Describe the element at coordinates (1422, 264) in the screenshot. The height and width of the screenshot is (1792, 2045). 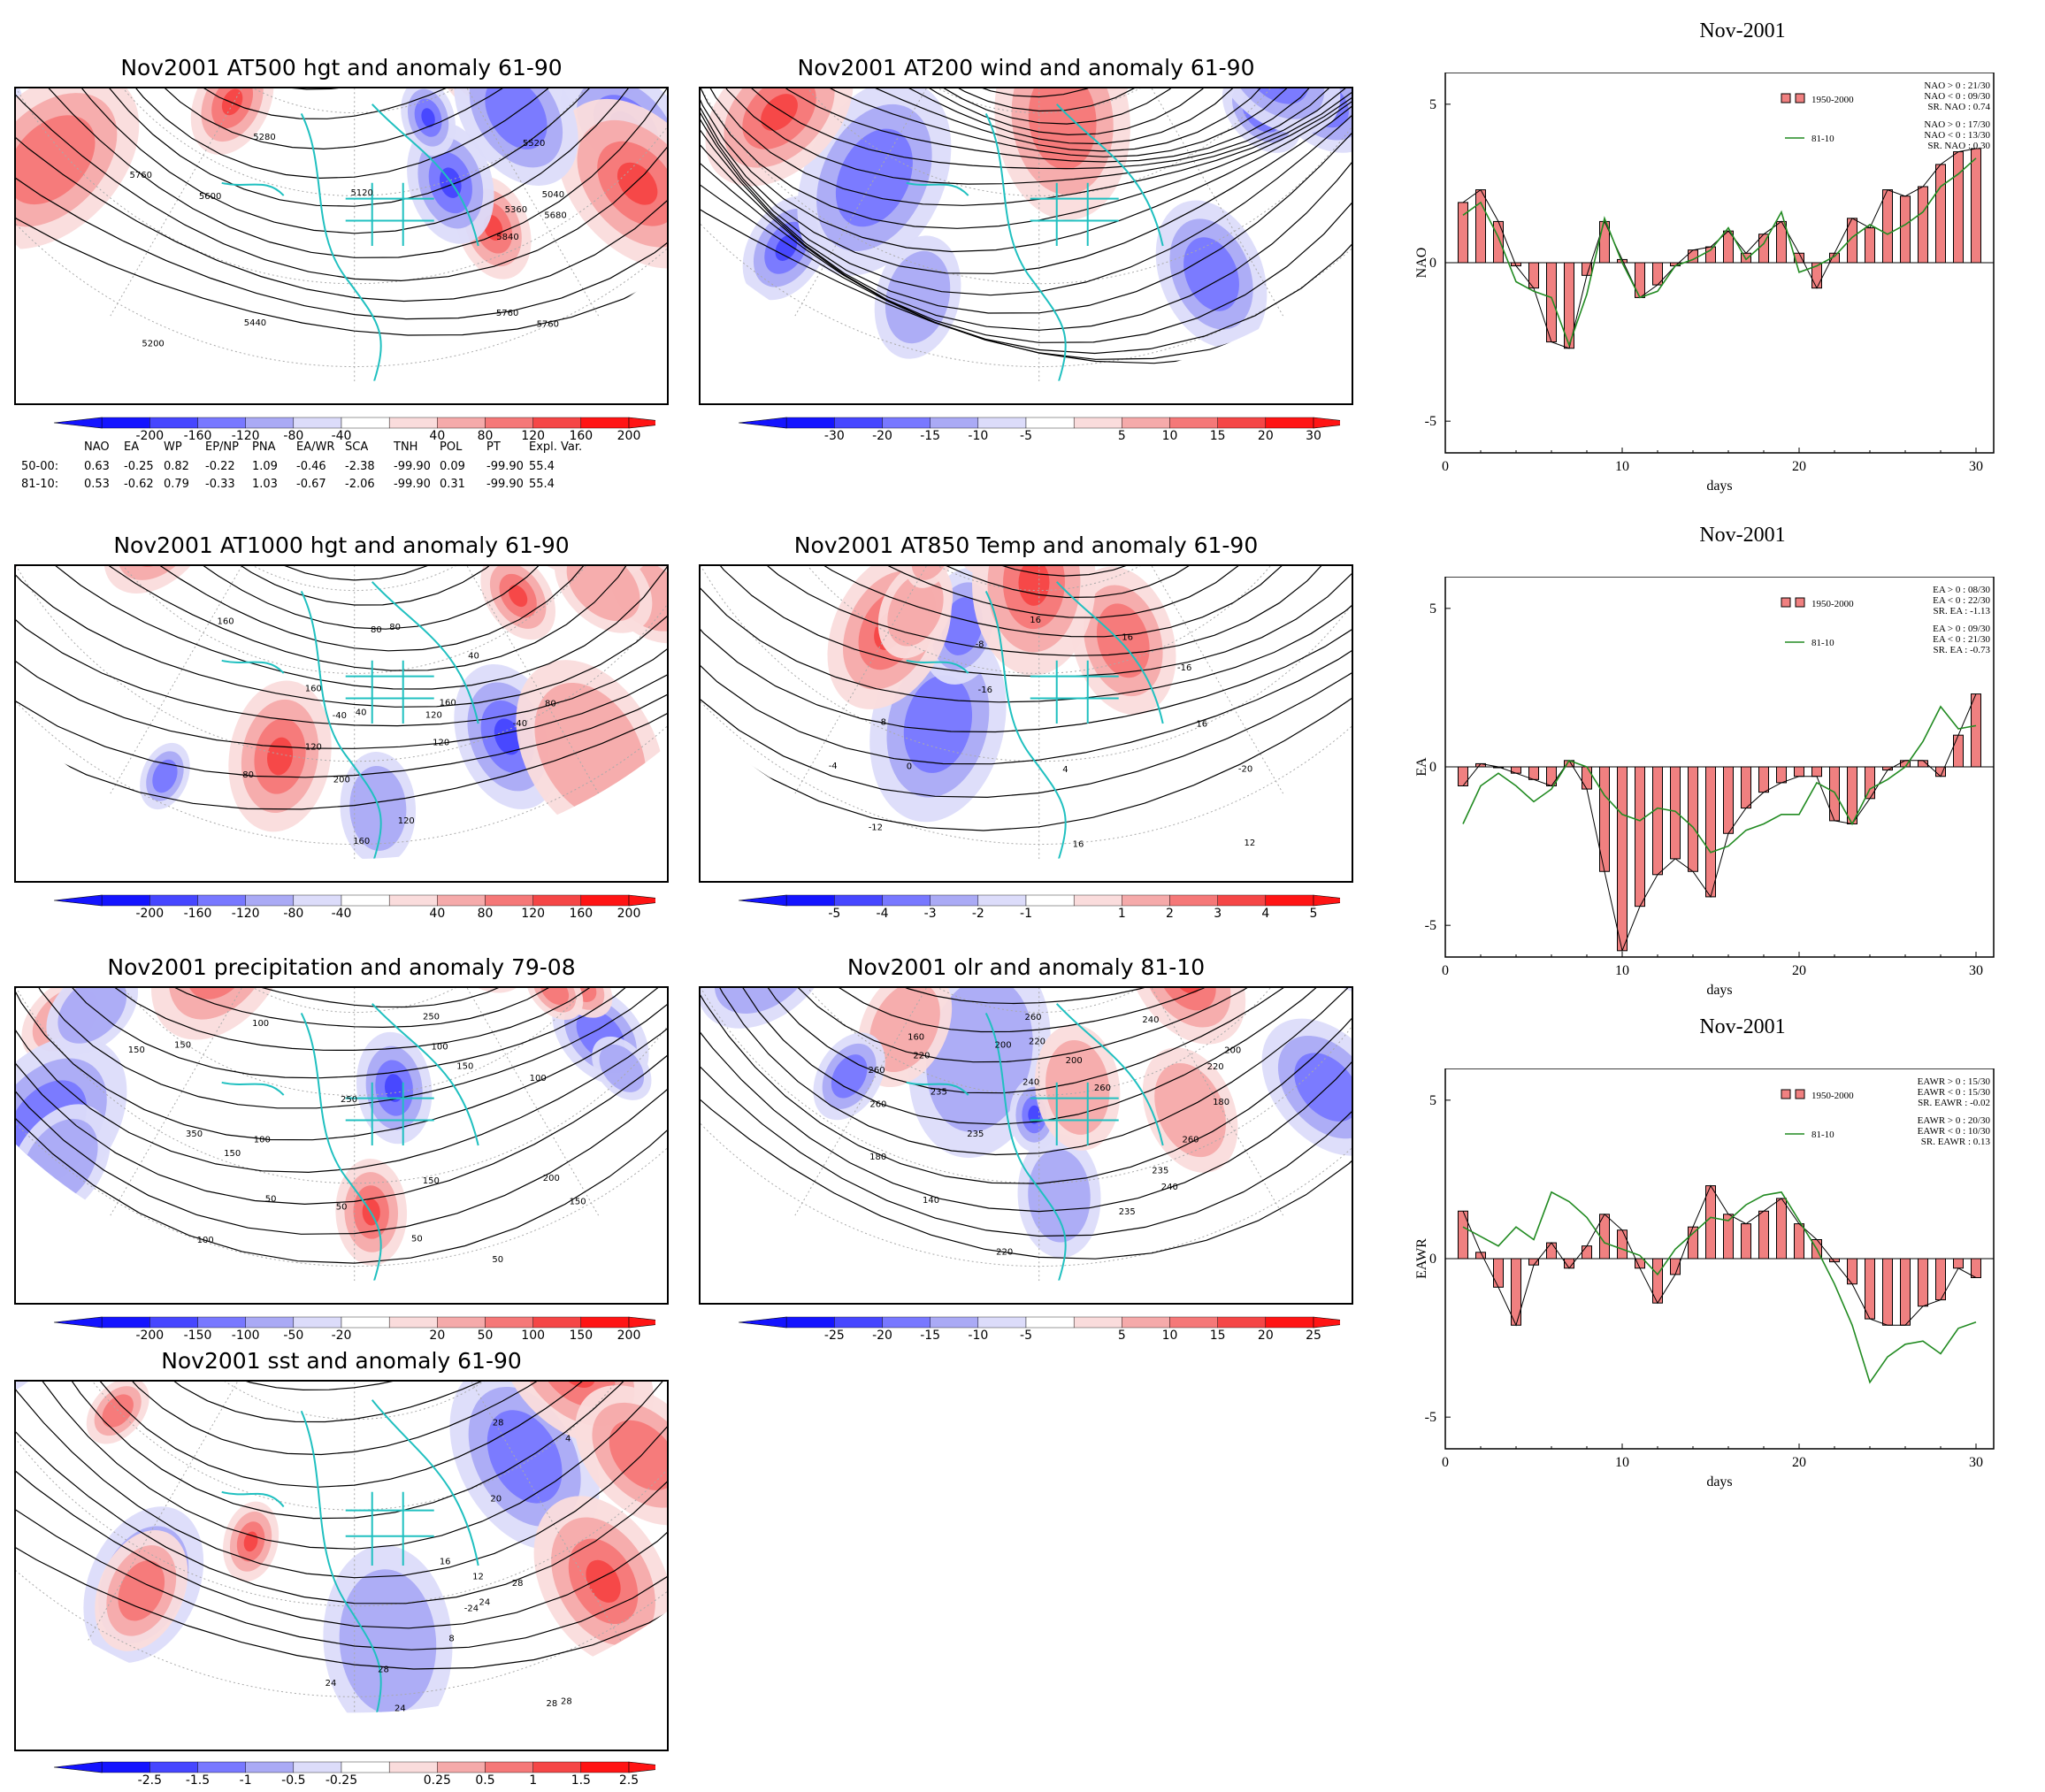
I see `y-axis-label: NAO` at that location.